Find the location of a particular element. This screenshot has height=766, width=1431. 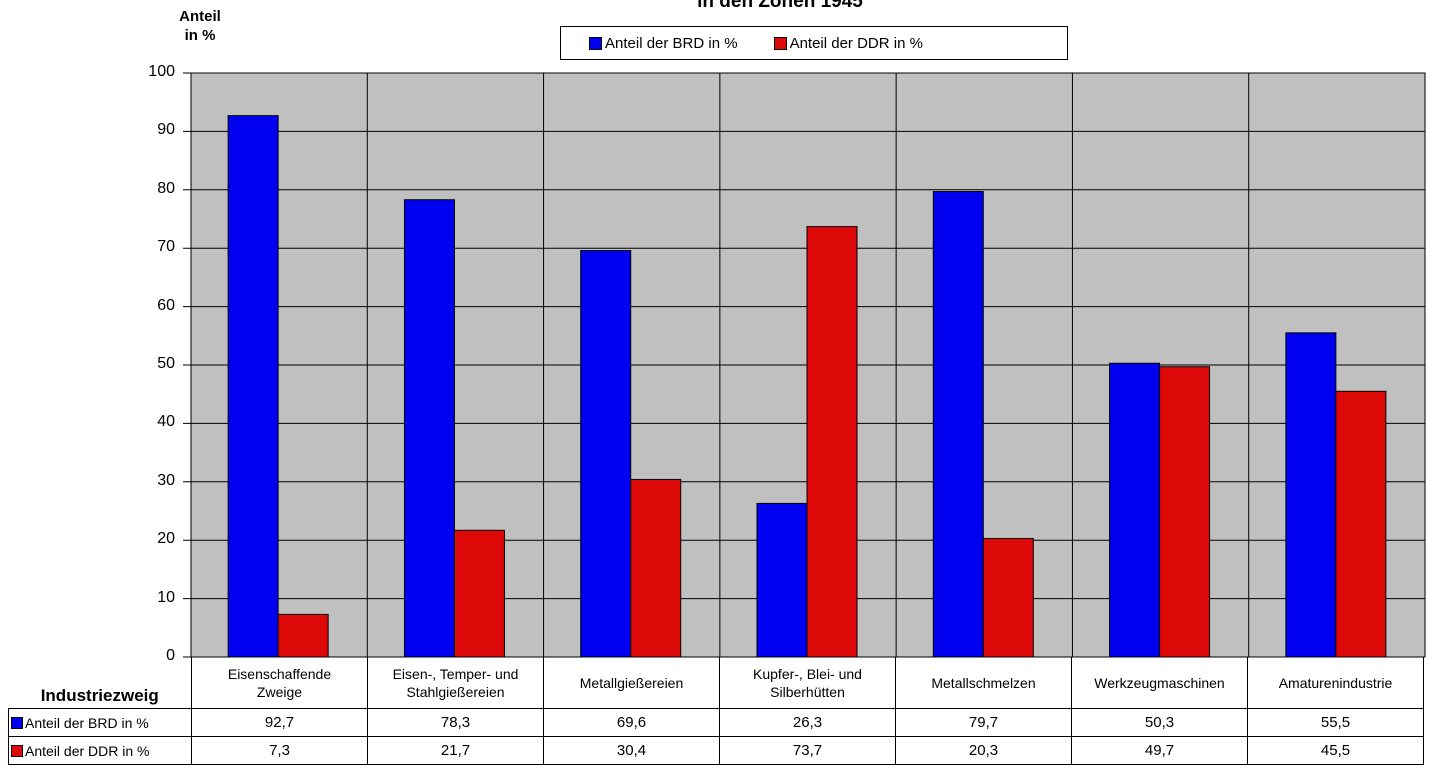

legend-item-brd: Anteil der BRD in % is located at coordinates (663, 43).